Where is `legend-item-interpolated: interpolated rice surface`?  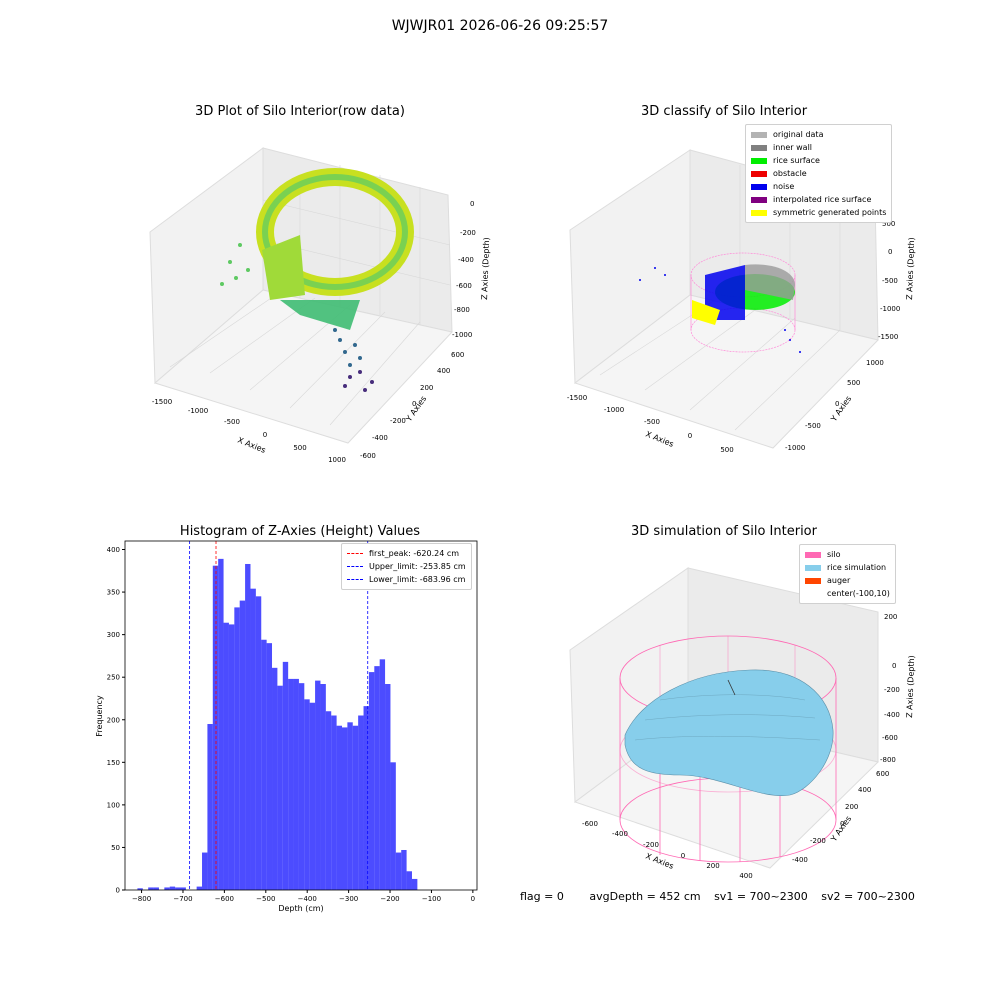 legend-item-interpolated: interpolated rice surface is located at coordinates (818, 199).